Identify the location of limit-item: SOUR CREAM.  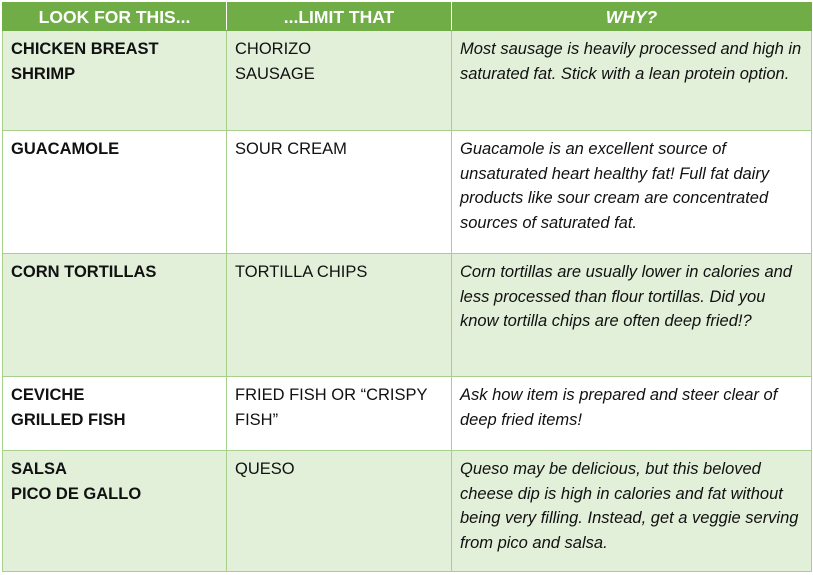
(291, 149).